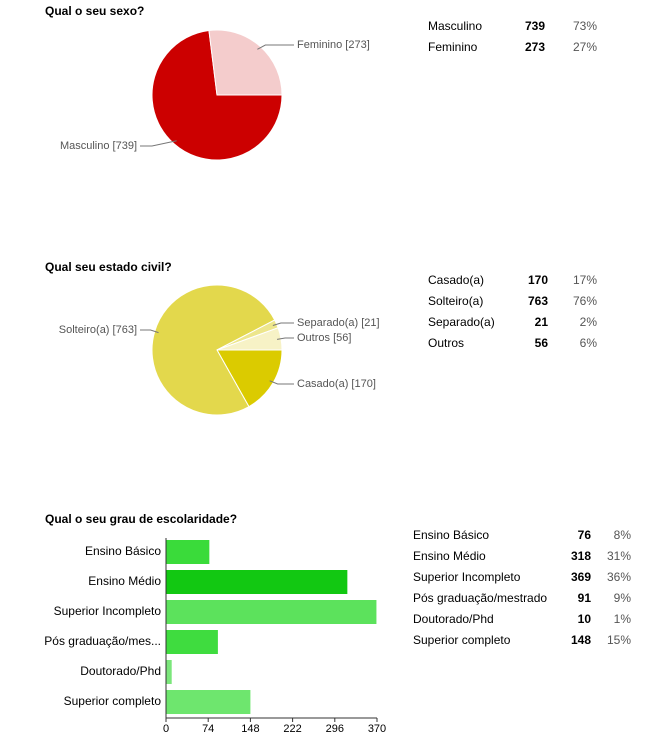  Describe the element at coordinates (535, 26) in the screenshot. I see `table-count: 739` at that location.